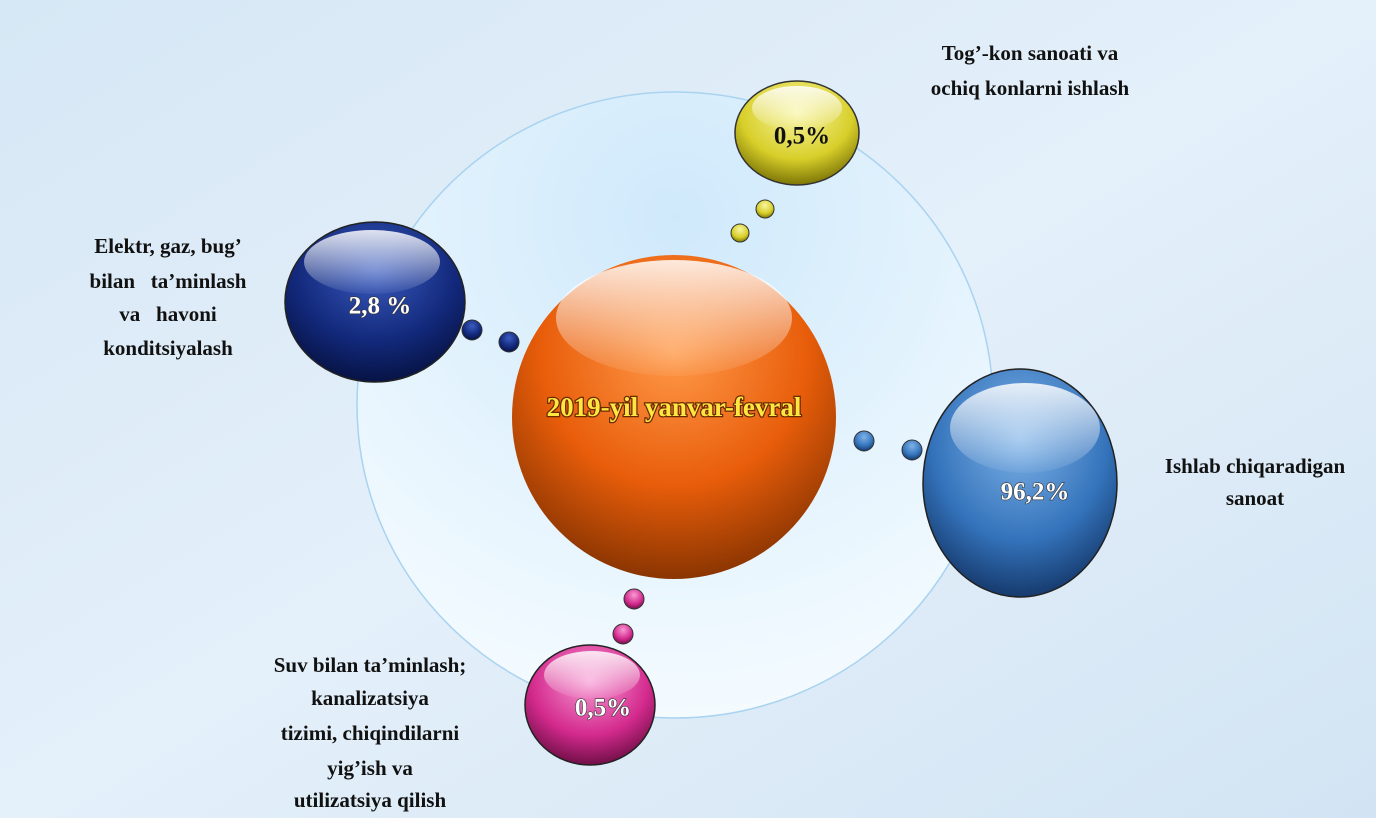 The image size is (1376, 818). I want to click on node-label: kanalizatsiya, so click(370, 698).